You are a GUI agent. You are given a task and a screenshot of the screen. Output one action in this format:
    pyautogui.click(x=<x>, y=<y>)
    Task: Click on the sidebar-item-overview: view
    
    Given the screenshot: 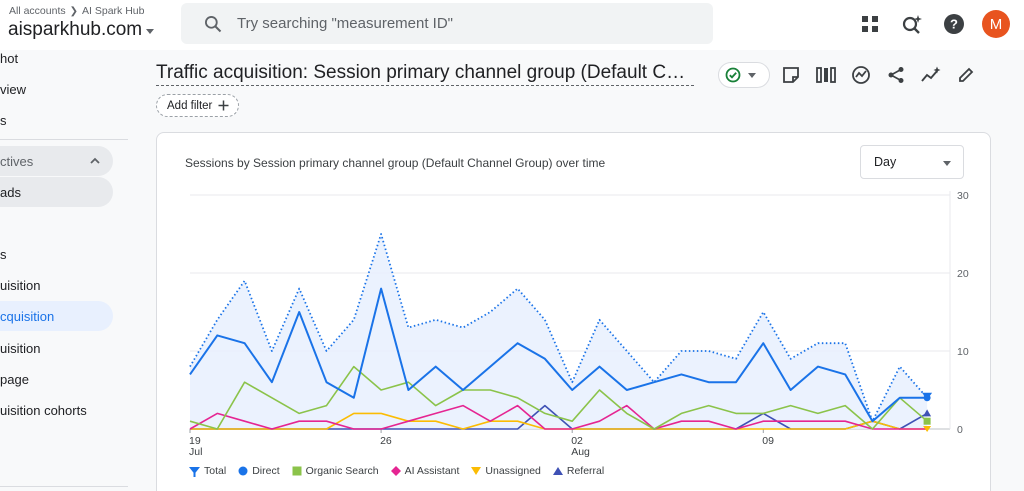 What is the action you would take?
    pyautogui.click(x=13, y=89)
    